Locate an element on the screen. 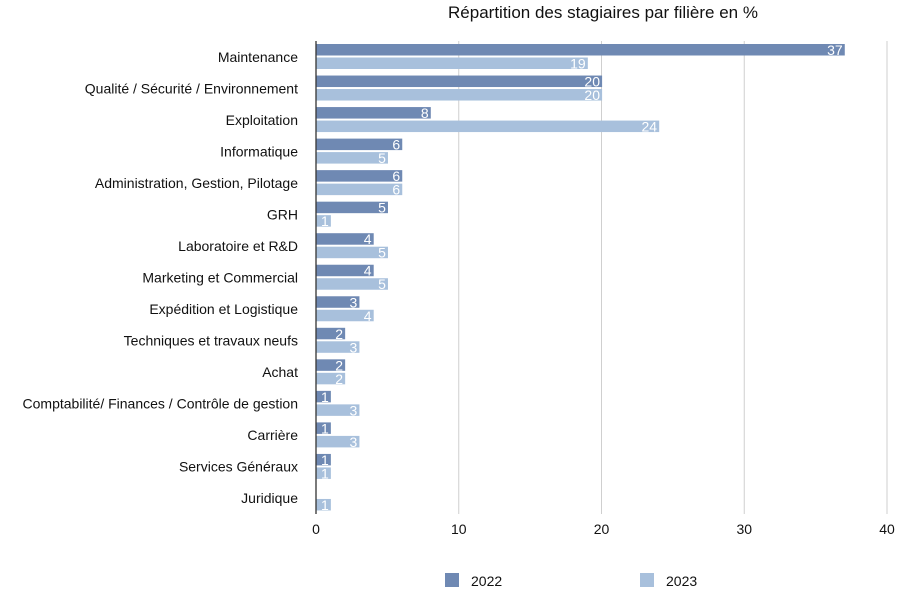 The image size is (900, 590). x-tick-label: 20 is located at coordinates (602, 529).